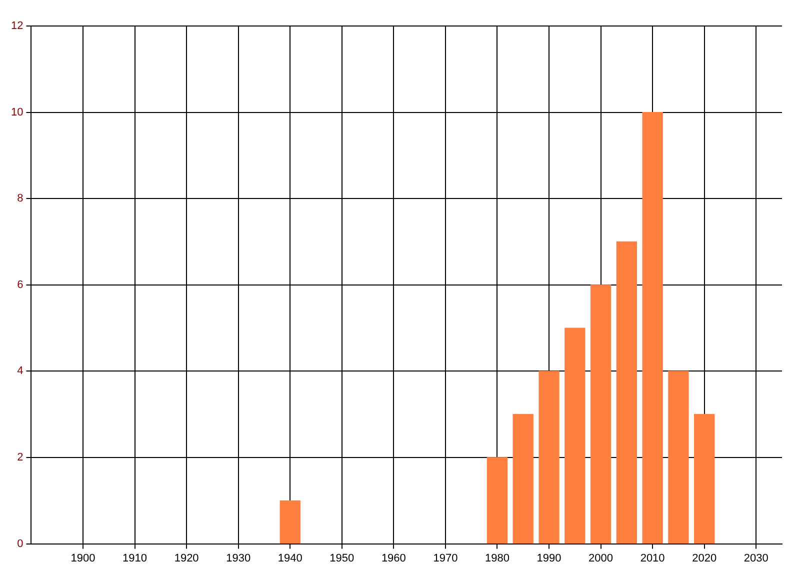  Describe the element at coordinates (342, 558) in the screenshot. I see `x-tick-label: 1950` at that location.